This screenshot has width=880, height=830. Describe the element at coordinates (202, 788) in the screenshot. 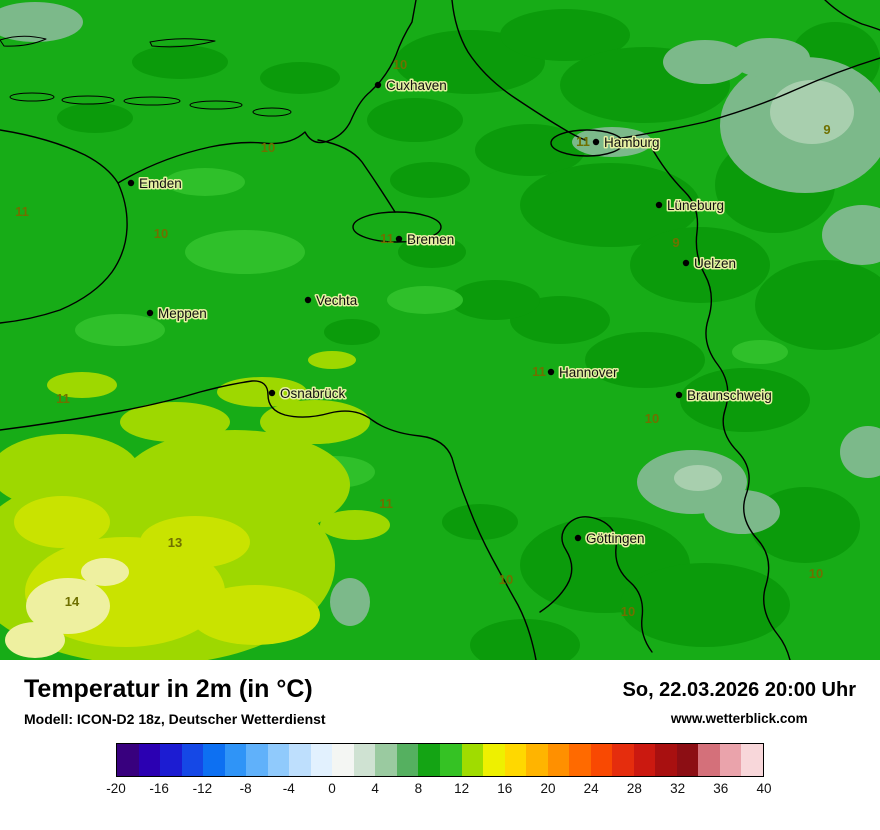

I see `scale-tick-label: -12` at that location.